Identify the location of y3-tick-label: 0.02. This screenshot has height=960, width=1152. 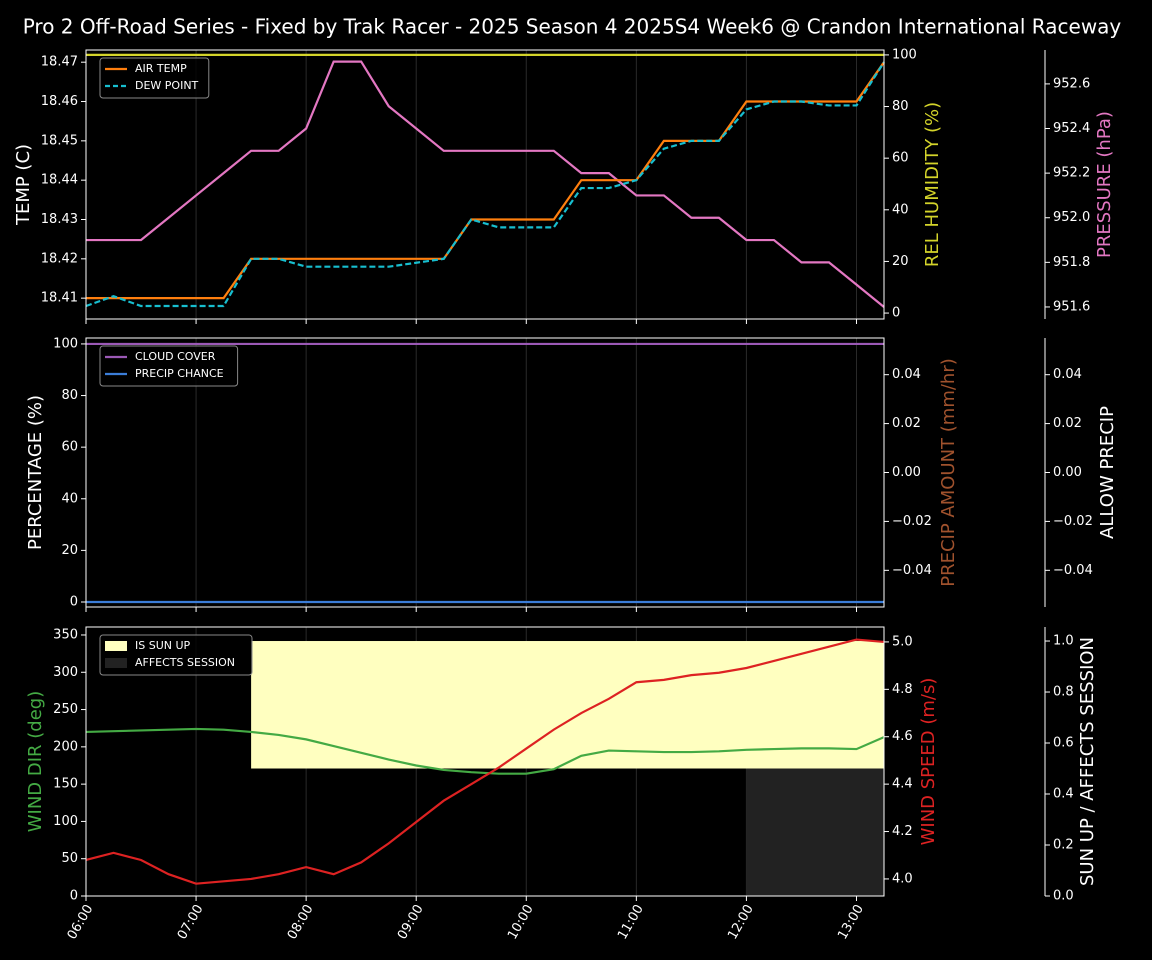
(1067, 423).